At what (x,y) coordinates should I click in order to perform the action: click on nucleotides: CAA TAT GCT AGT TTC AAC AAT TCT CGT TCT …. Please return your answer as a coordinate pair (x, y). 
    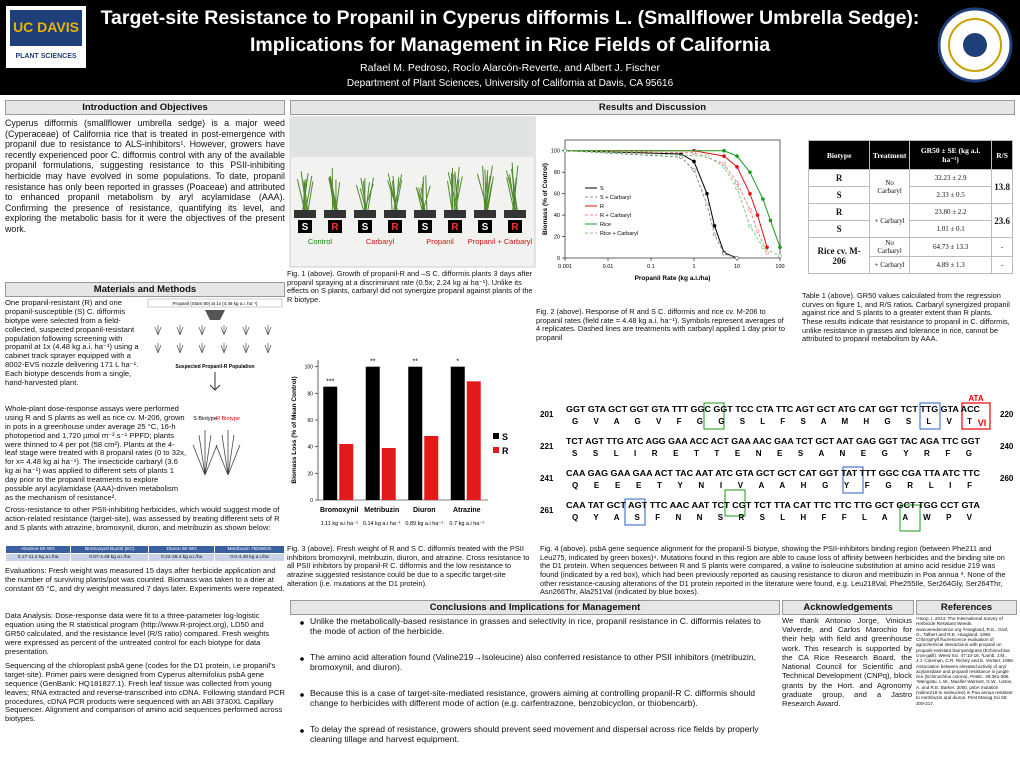
    Looking at the image, I should click on (773, 505).